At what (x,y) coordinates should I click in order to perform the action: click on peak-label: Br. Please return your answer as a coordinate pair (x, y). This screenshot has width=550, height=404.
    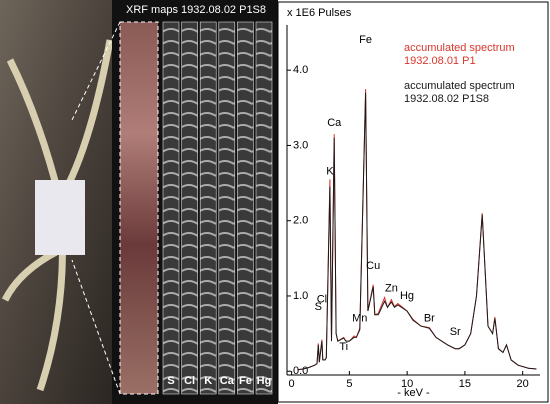
    Looking at the image, I should click on (429, 318).